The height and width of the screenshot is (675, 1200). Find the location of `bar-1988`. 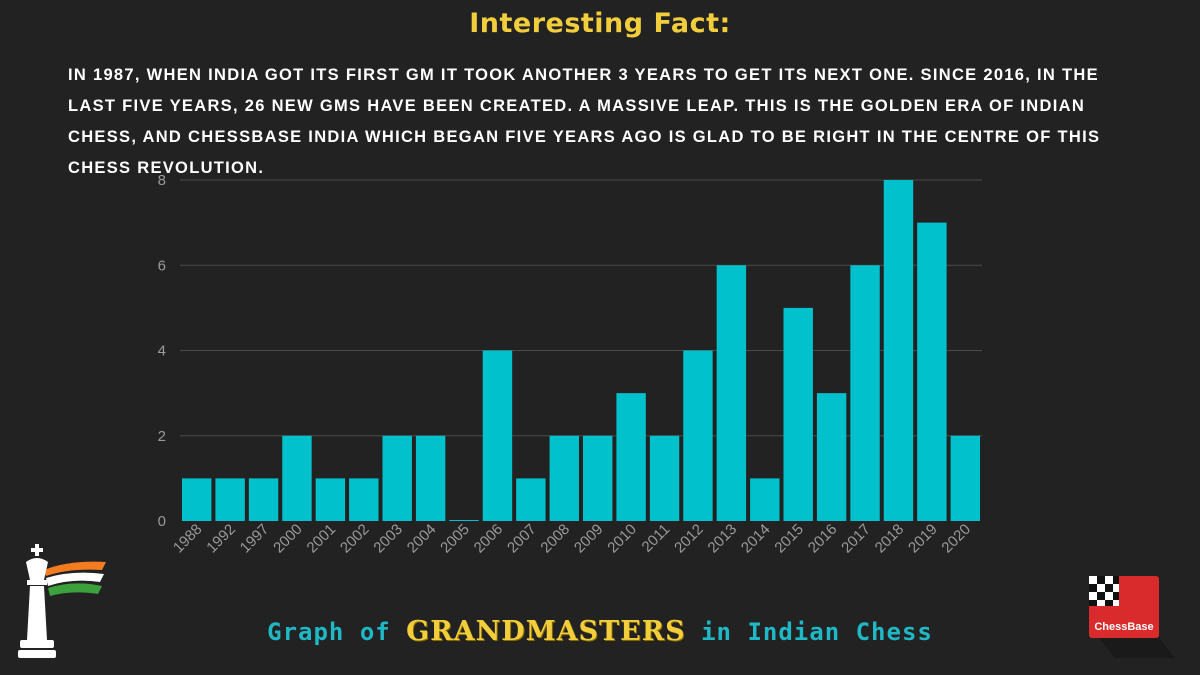

bar-1988 is located at coordinates (197, 499).